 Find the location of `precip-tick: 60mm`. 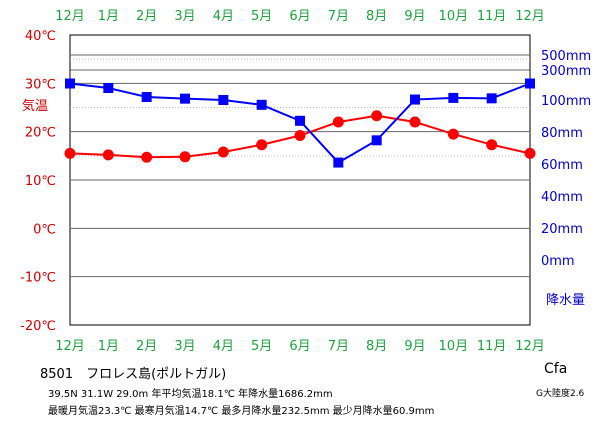

precip-tick: 60mm is located at coordinates (562, 165).